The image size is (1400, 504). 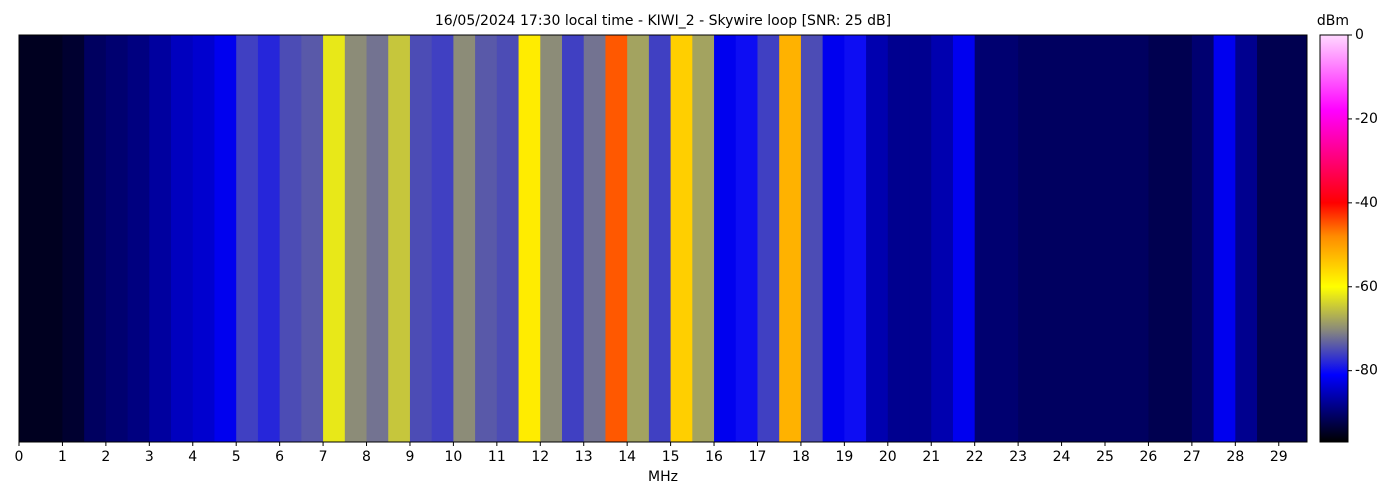 I want to click on x-tick-label: 16, so click(x=714, y=457).